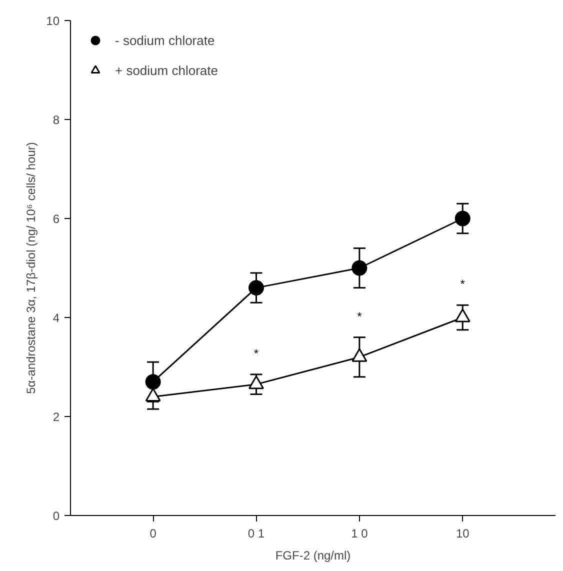 This screenshot has width=563, height=571. I want to click on x-tick-label: 0 1, so click(256, 533).